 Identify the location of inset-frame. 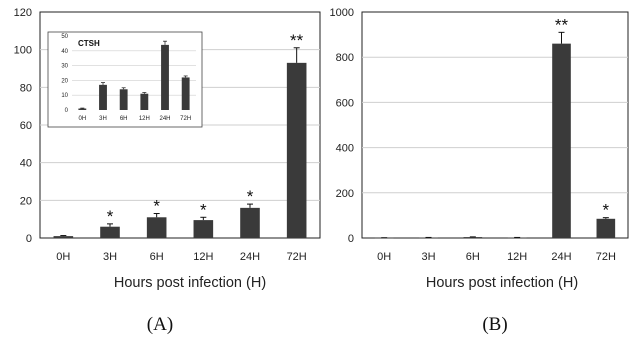
(125, 79).